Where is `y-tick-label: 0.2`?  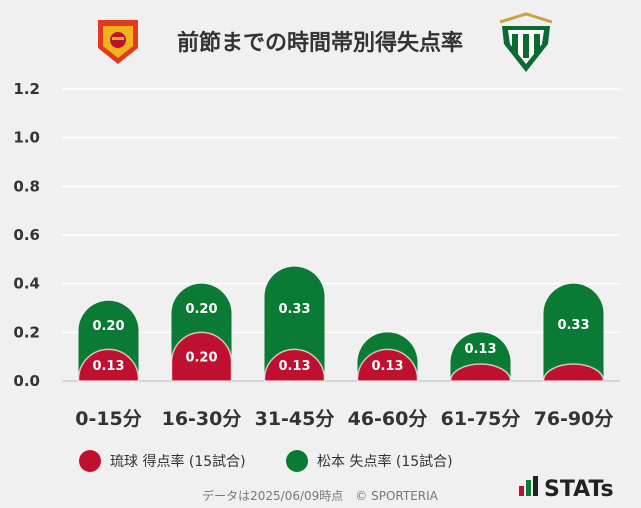
y-tick-label: 0.2 is located at coordinates (26, 332).